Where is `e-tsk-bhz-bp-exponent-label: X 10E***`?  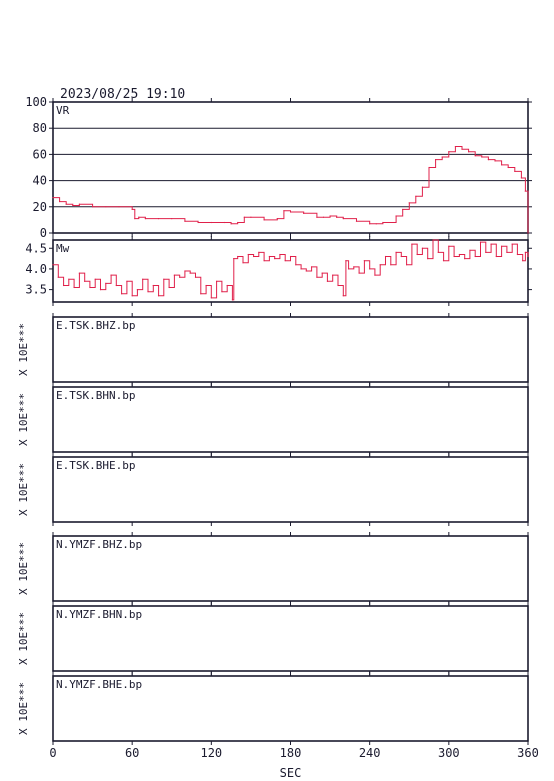 e-tsk-bhz-bp-exponent-label: X 10E*** is located at coordinates (23, 349).